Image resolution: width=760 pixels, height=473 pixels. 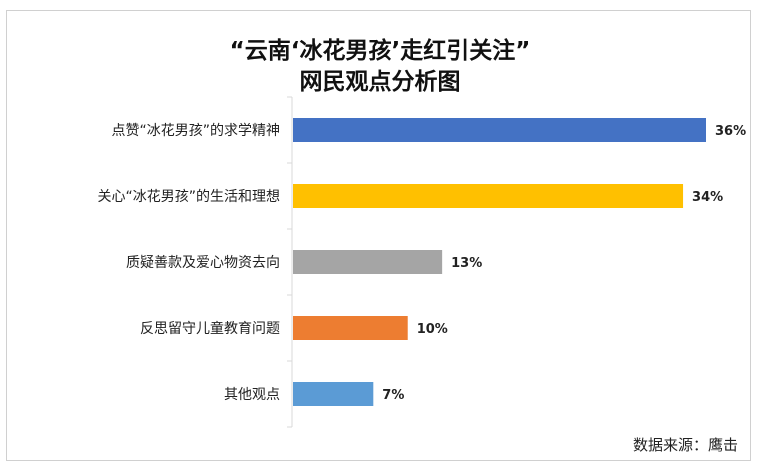 I want to click on category-label: 关心“冰花男孩”的生活和理想, so click(x=188, y=197).